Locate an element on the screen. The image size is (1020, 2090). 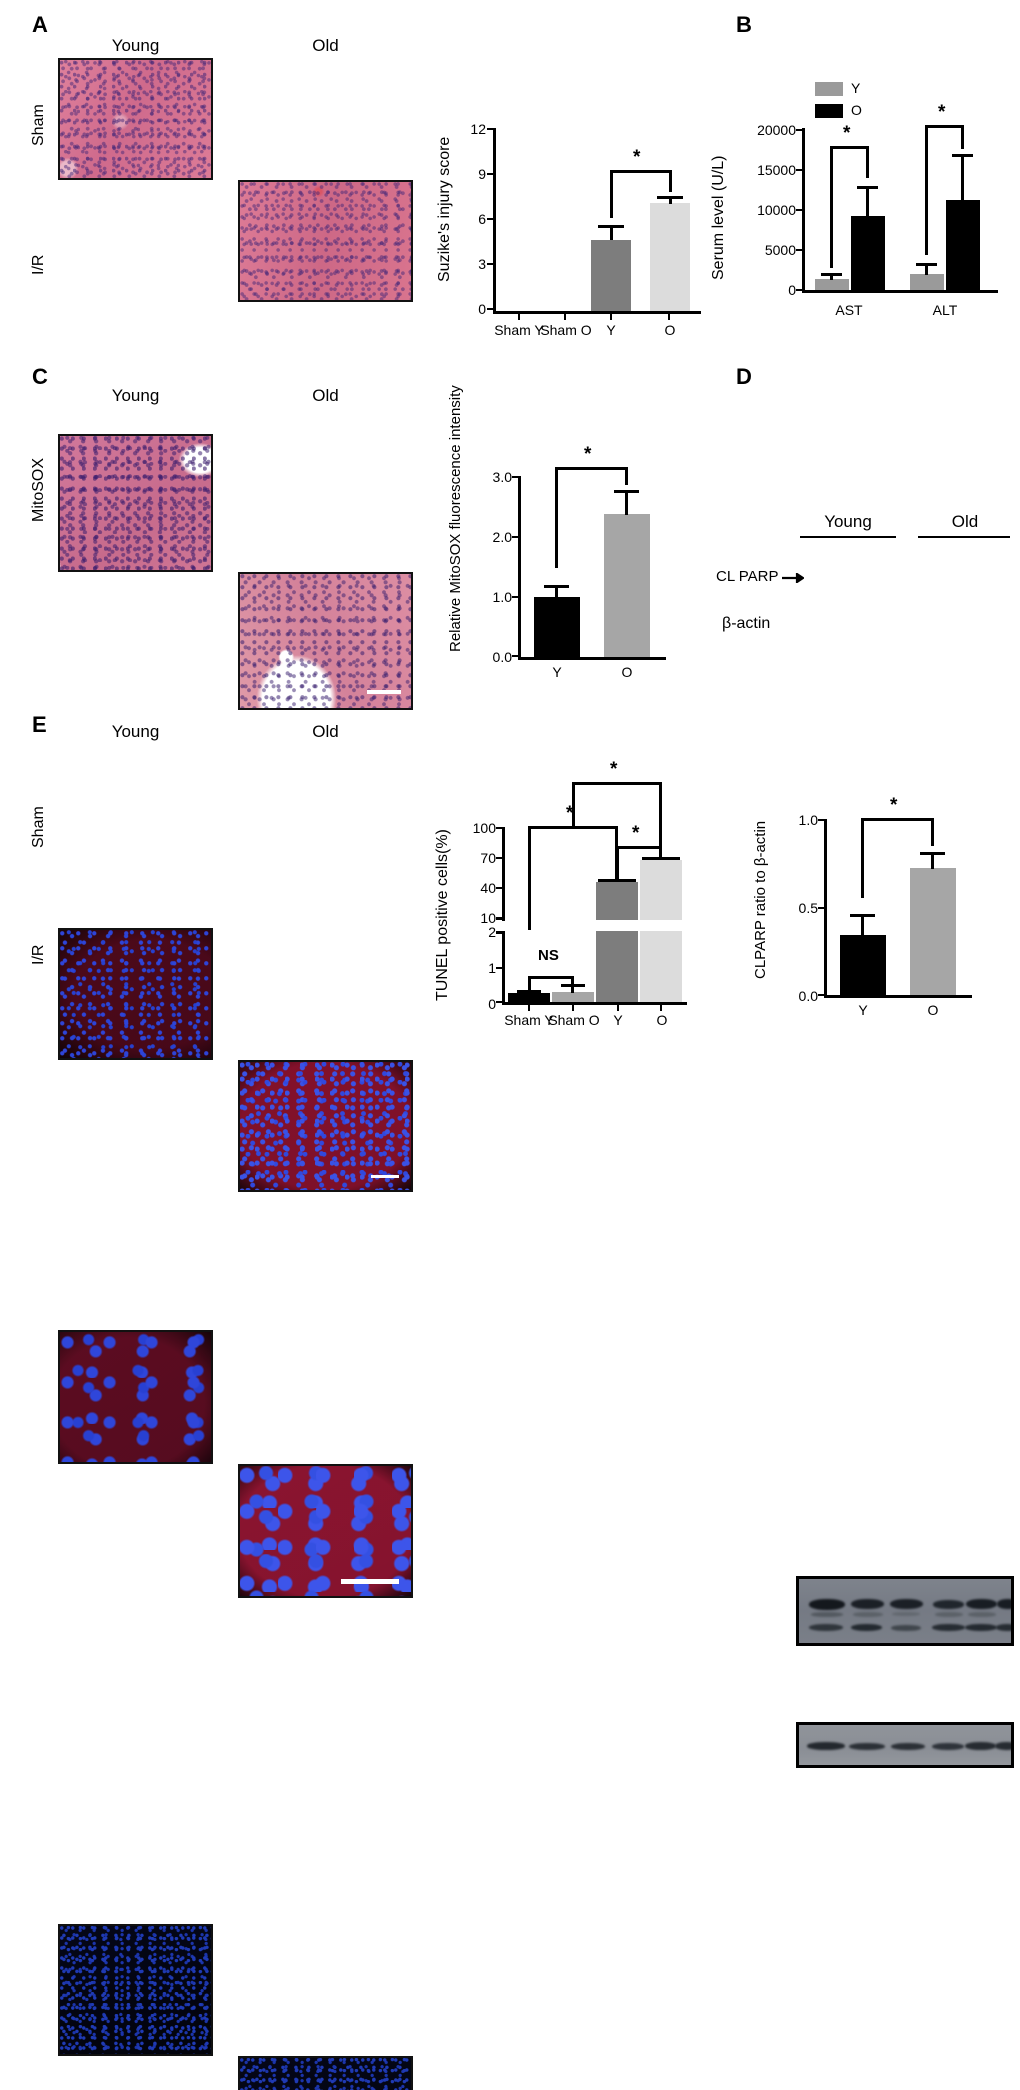
panel-c-sig-bracket is located at coordinates (591, 468).